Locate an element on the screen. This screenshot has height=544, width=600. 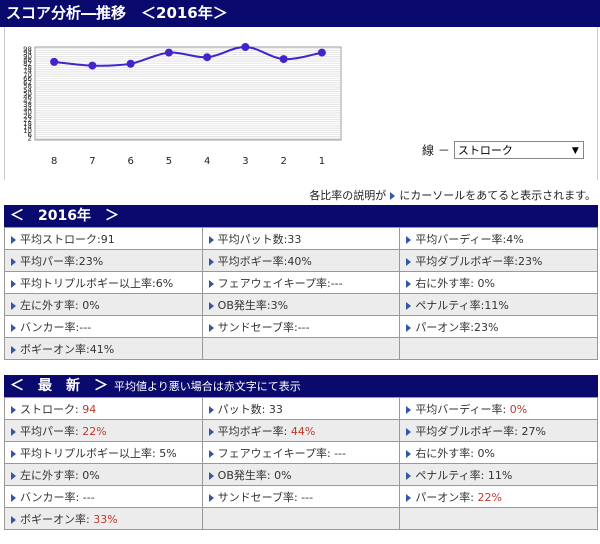
y-tick-label: 62 is located at coordinates (27, 83).